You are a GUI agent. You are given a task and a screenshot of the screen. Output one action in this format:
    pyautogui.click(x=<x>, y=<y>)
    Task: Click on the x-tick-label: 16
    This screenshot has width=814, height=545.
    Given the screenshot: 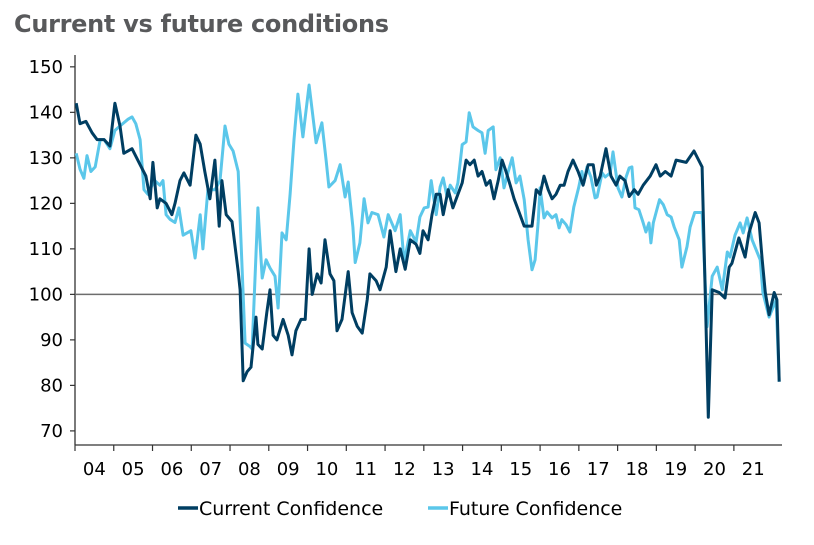 What is the action you would take?
    pyautogui.click(x=559, y=469)
    